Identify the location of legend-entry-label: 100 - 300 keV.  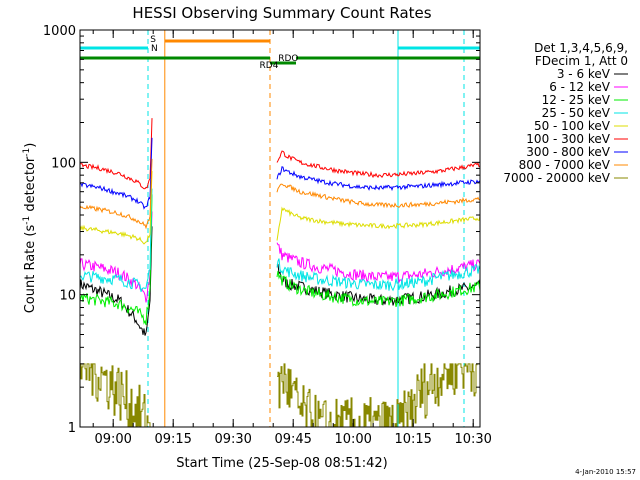
(568, 139).